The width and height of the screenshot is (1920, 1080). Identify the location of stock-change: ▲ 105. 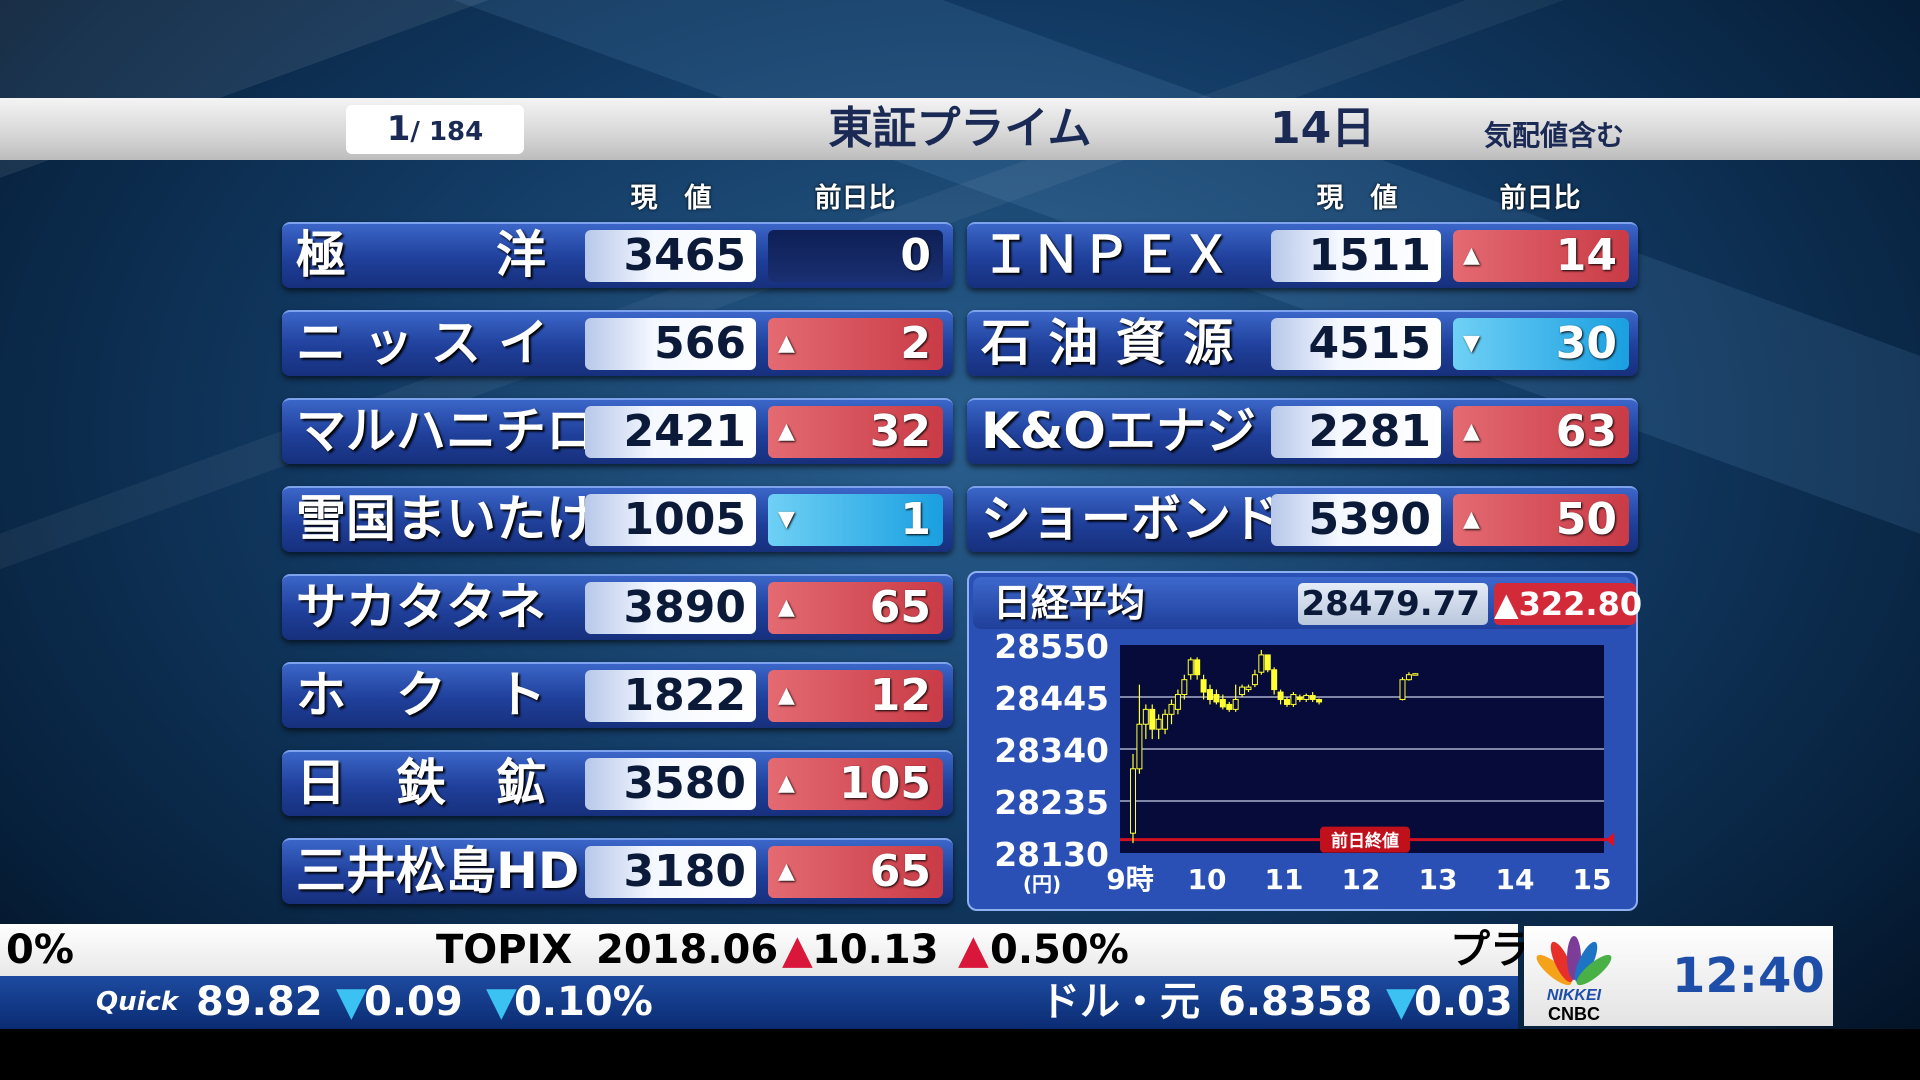
(855, 784).